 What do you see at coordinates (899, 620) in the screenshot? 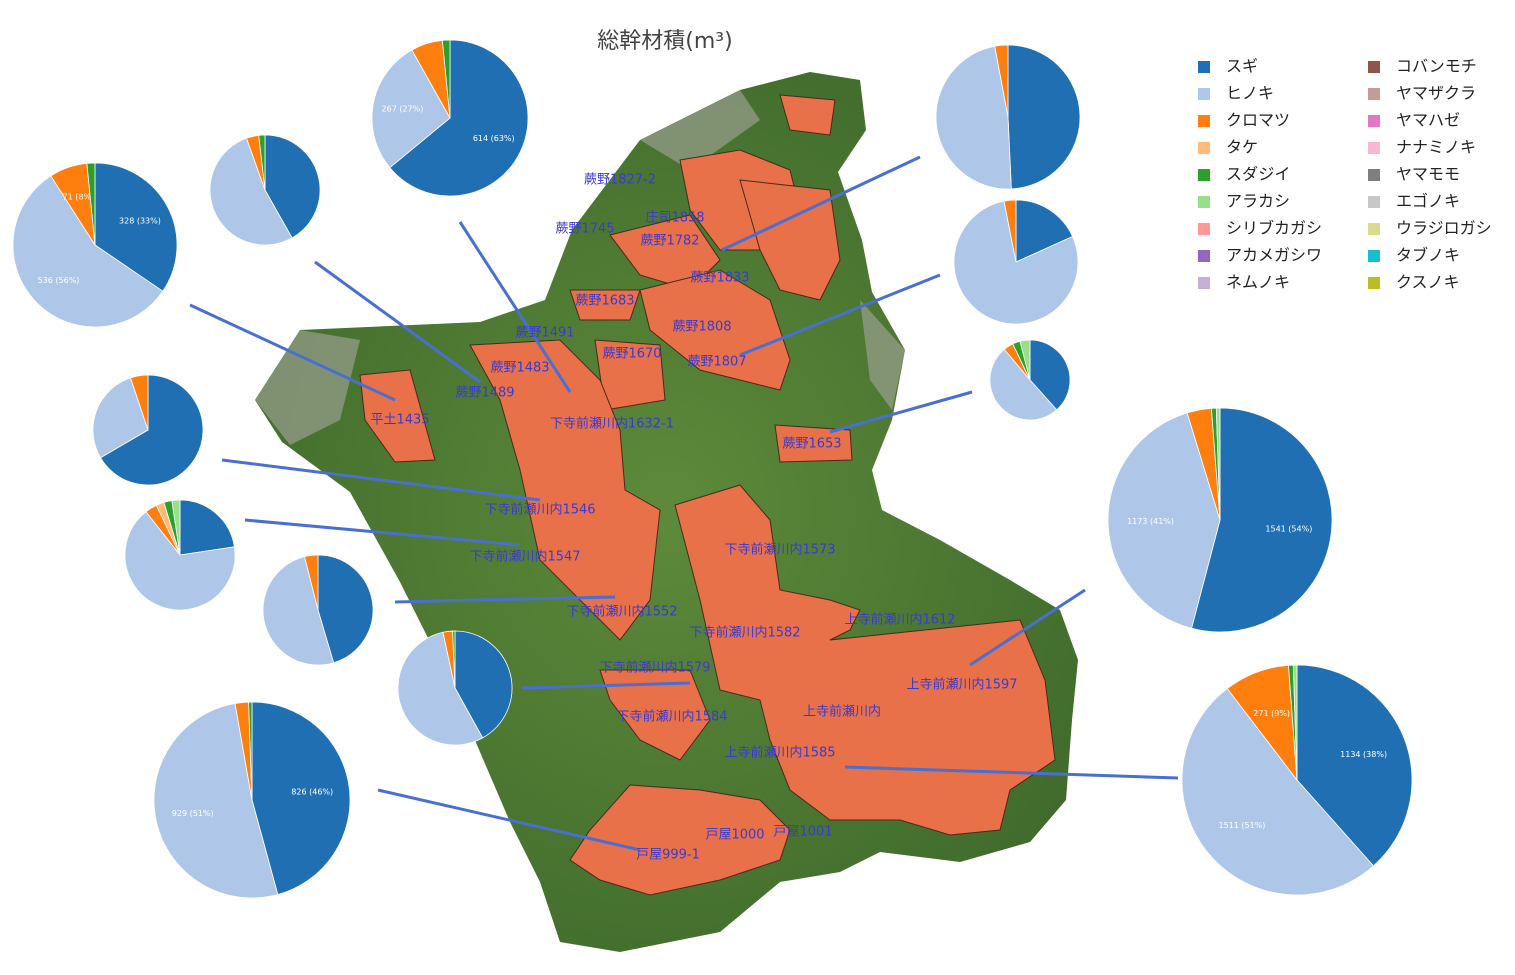
I see `parcel-label: 上寺前瀬川内1612` at bounding box center [899, 620].